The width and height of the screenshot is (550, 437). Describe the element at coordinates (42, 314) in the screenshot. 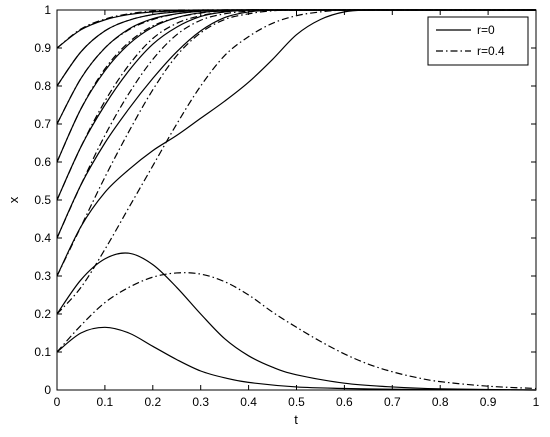

I see `y-tick-label: 0.2` at that location.